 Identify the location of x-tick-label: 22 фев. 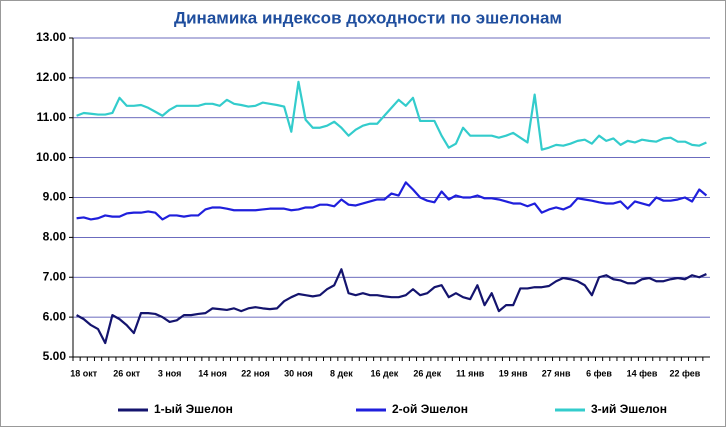
(685, 373).